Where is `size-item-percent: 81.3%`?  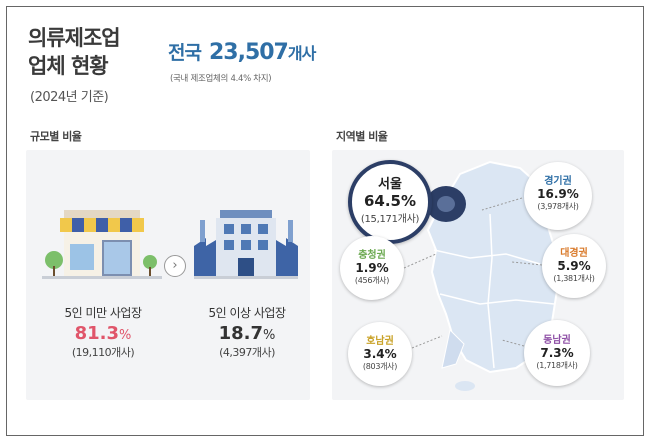 size-item-percent: 81.3% is located at coordinates (103, 333).